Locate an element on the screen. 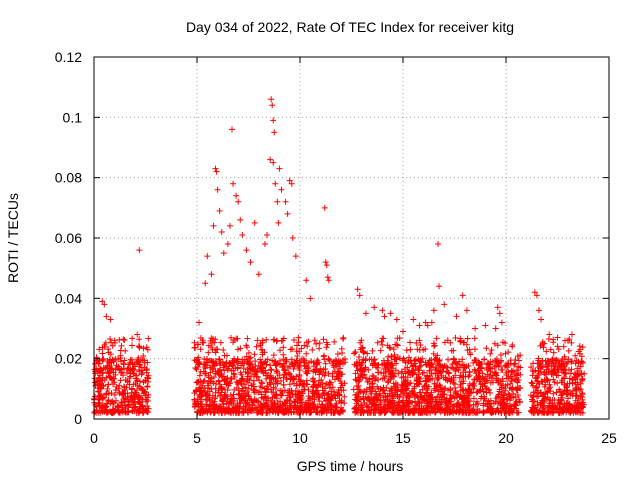 This screenshot has height=485, width=640. x-tick-label: 10 is located at coordinates (300, 438).